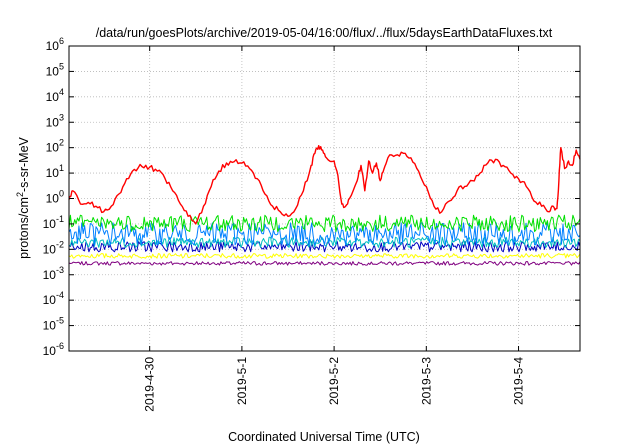  I want to click on y-tick-label: 10¹, so click(55, 171).